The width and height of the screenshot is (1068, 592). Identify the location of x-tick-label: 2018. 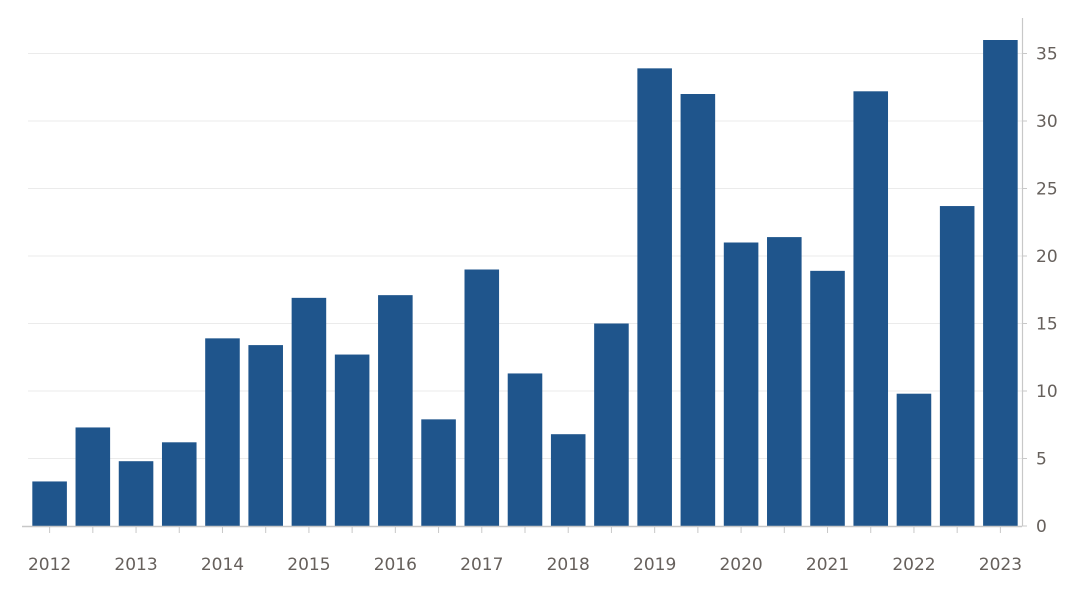
(568, 565).